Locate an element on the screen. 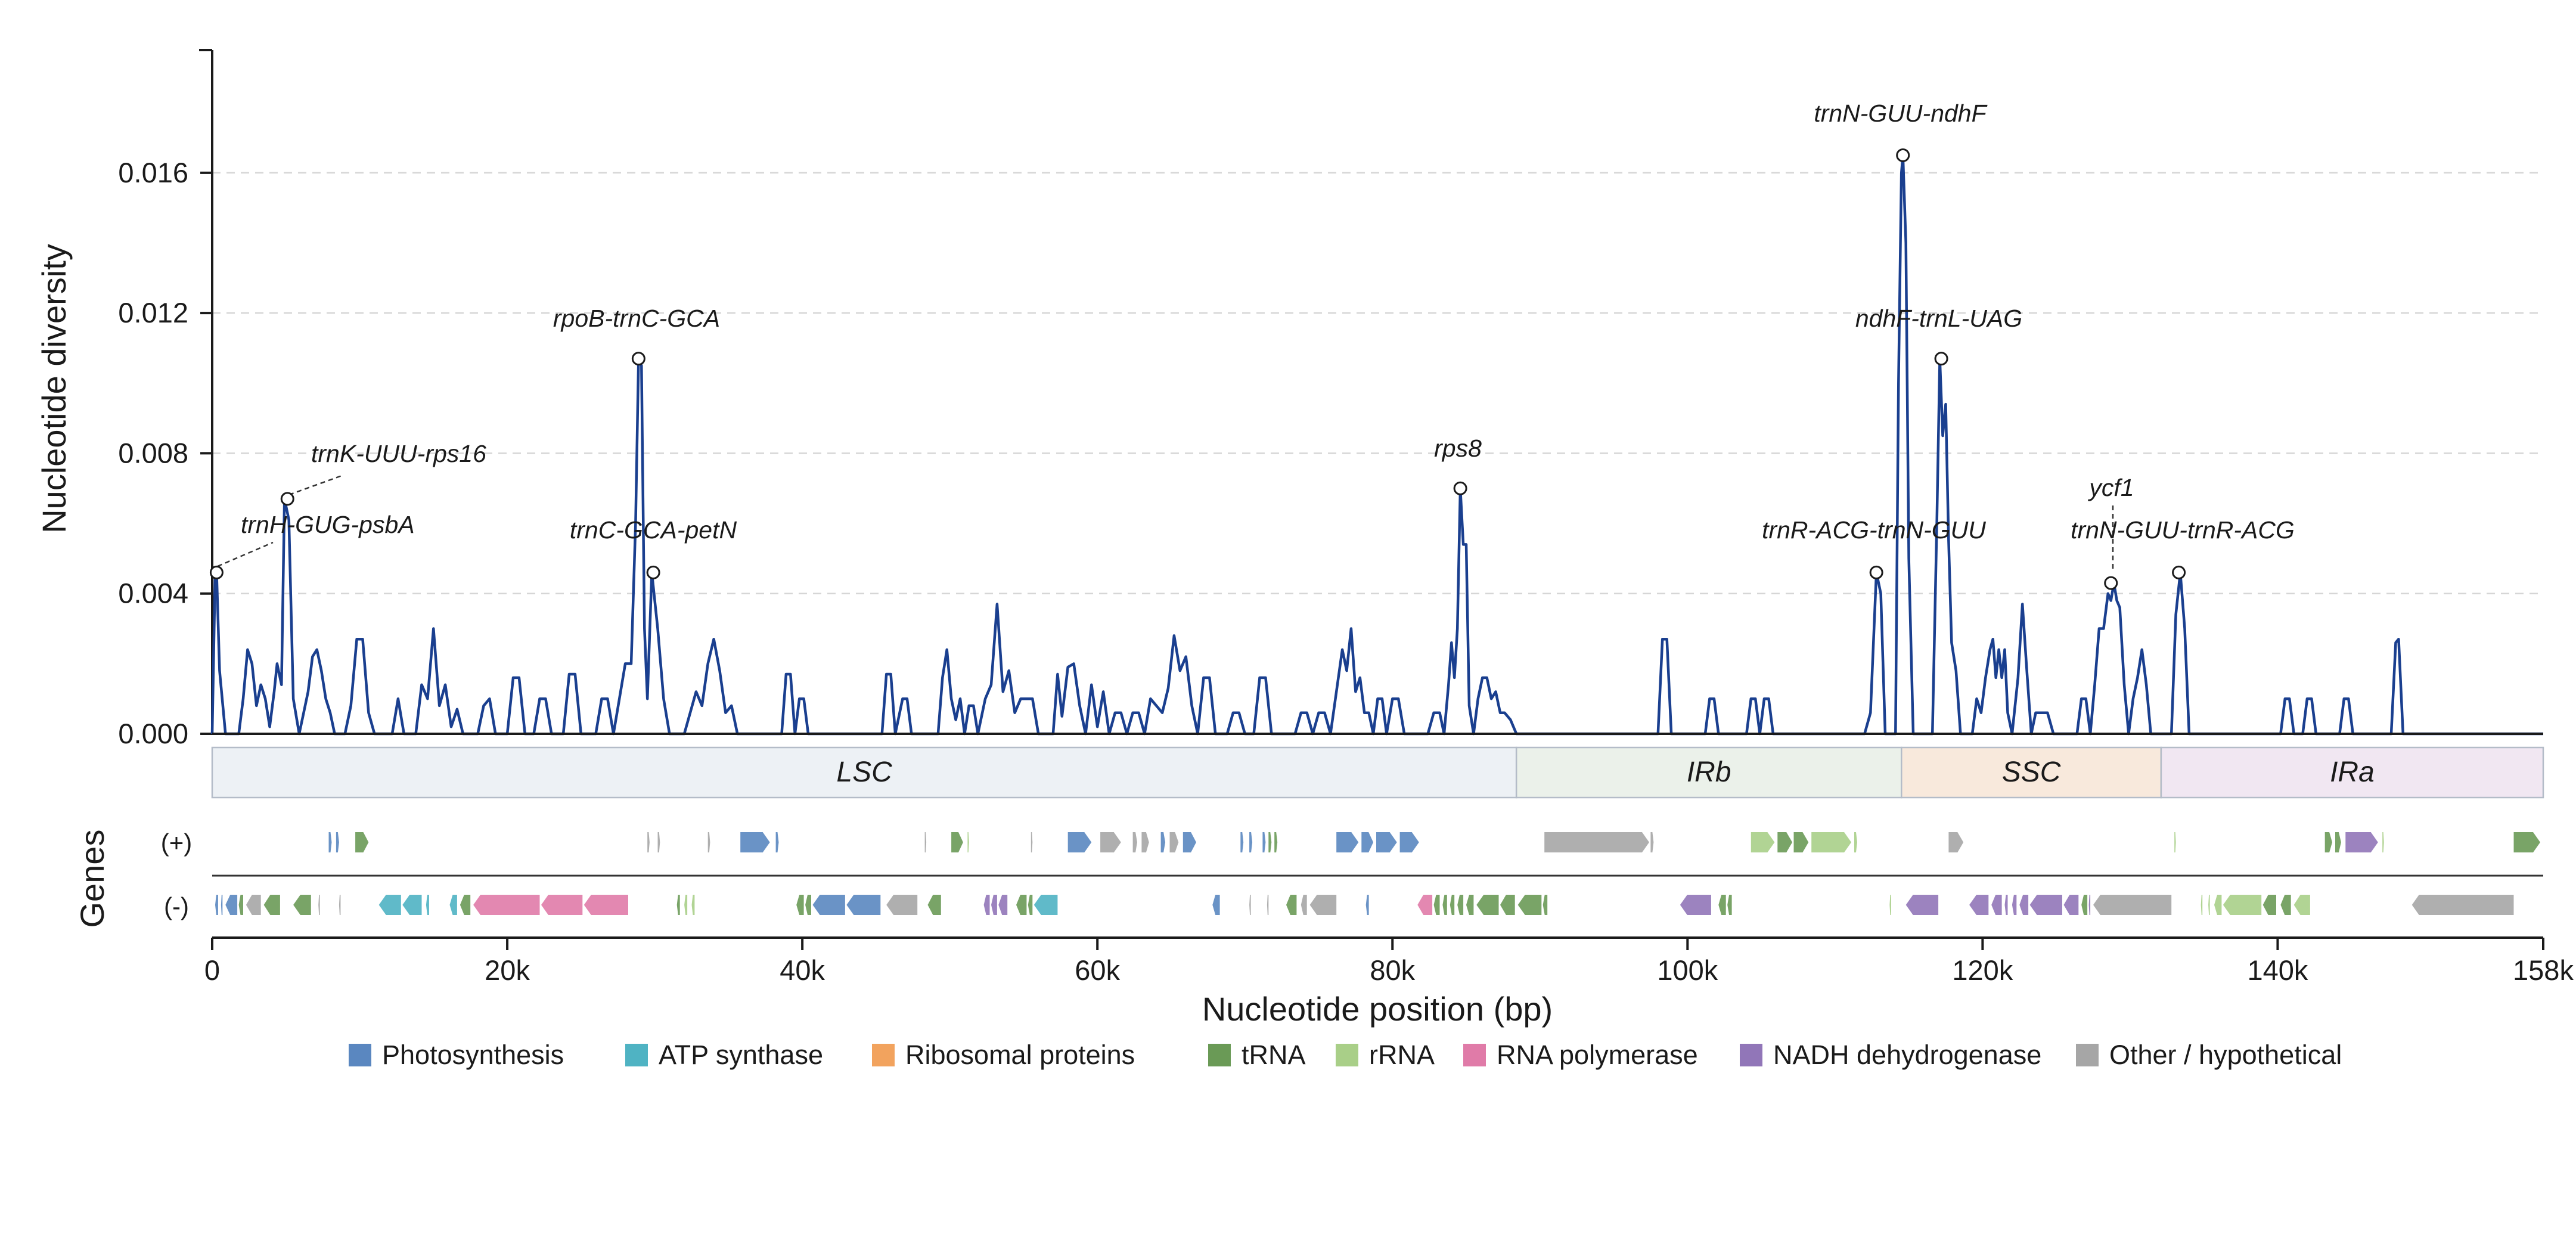 Image resolution: width=2576 pixels, height=1253 pixels. y-axis-label: Nucleotide diversity is located at coordinates (54, 389).